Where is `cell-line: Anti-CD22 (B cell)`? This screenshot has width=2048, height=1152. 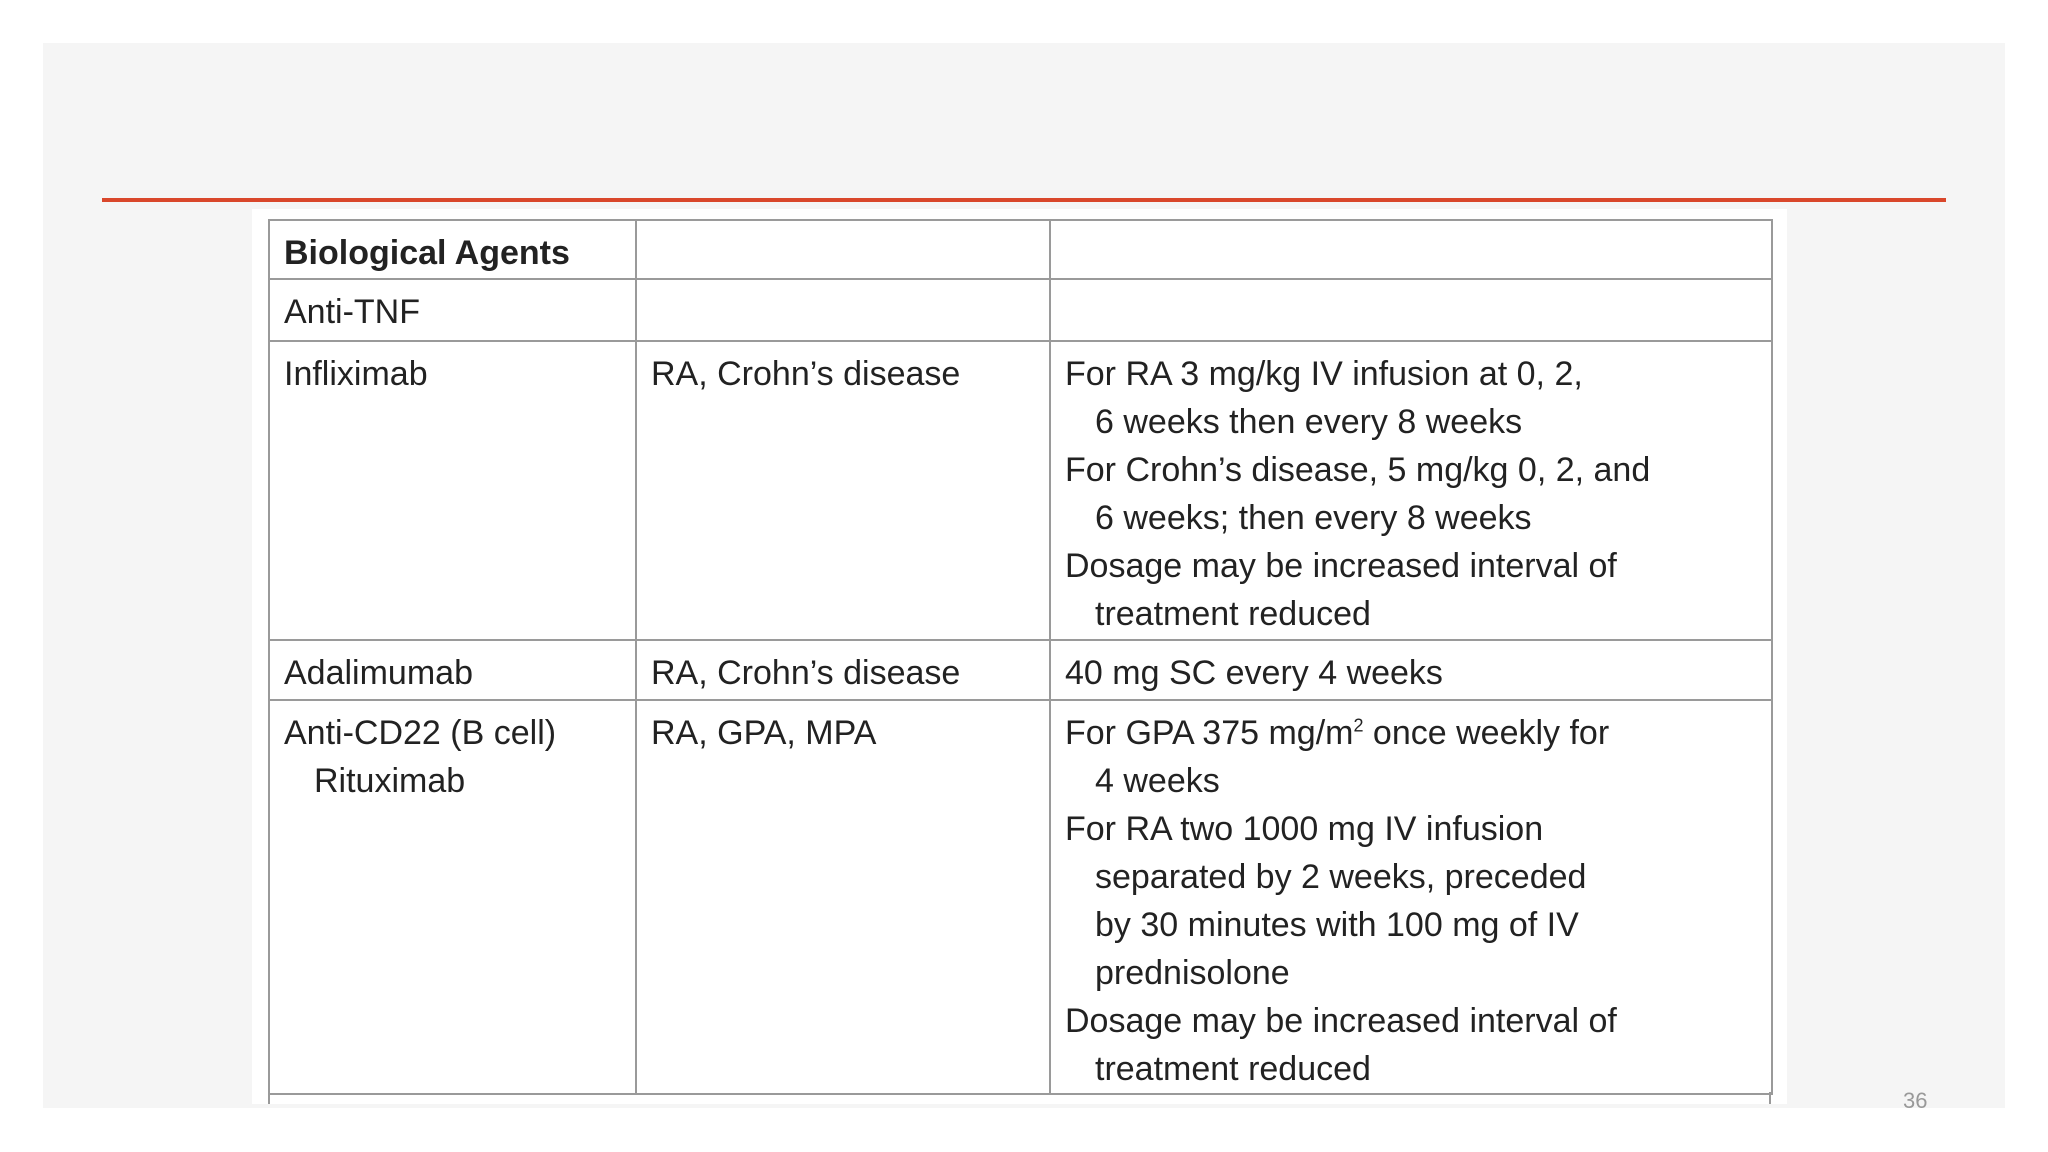 cell-line: Anti-CD22 (B cell) is located at coordinates (420, 733).